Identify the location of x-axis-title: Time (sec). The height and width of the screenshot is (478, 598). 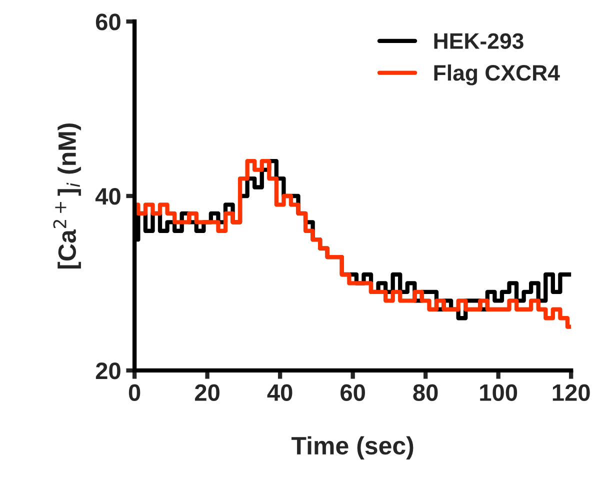
(352, 448).